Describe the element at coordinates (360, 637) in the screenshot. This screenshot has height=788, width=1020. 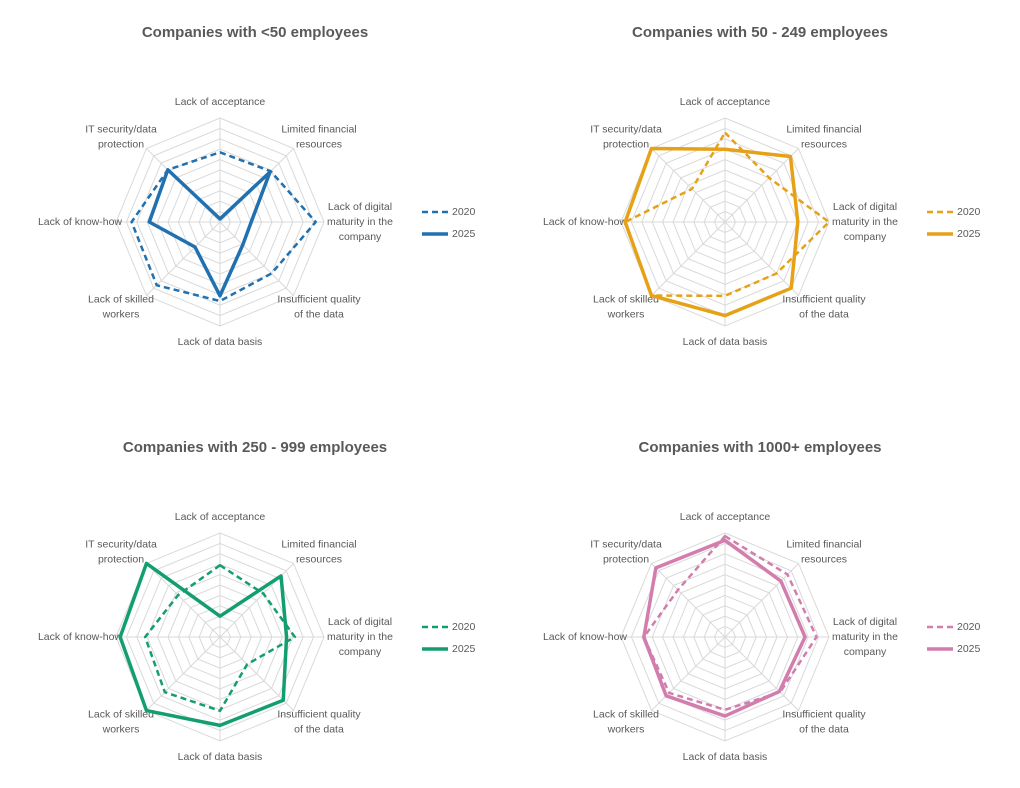
I see `axis-label: Lack of digital maturity in the company` at that location.